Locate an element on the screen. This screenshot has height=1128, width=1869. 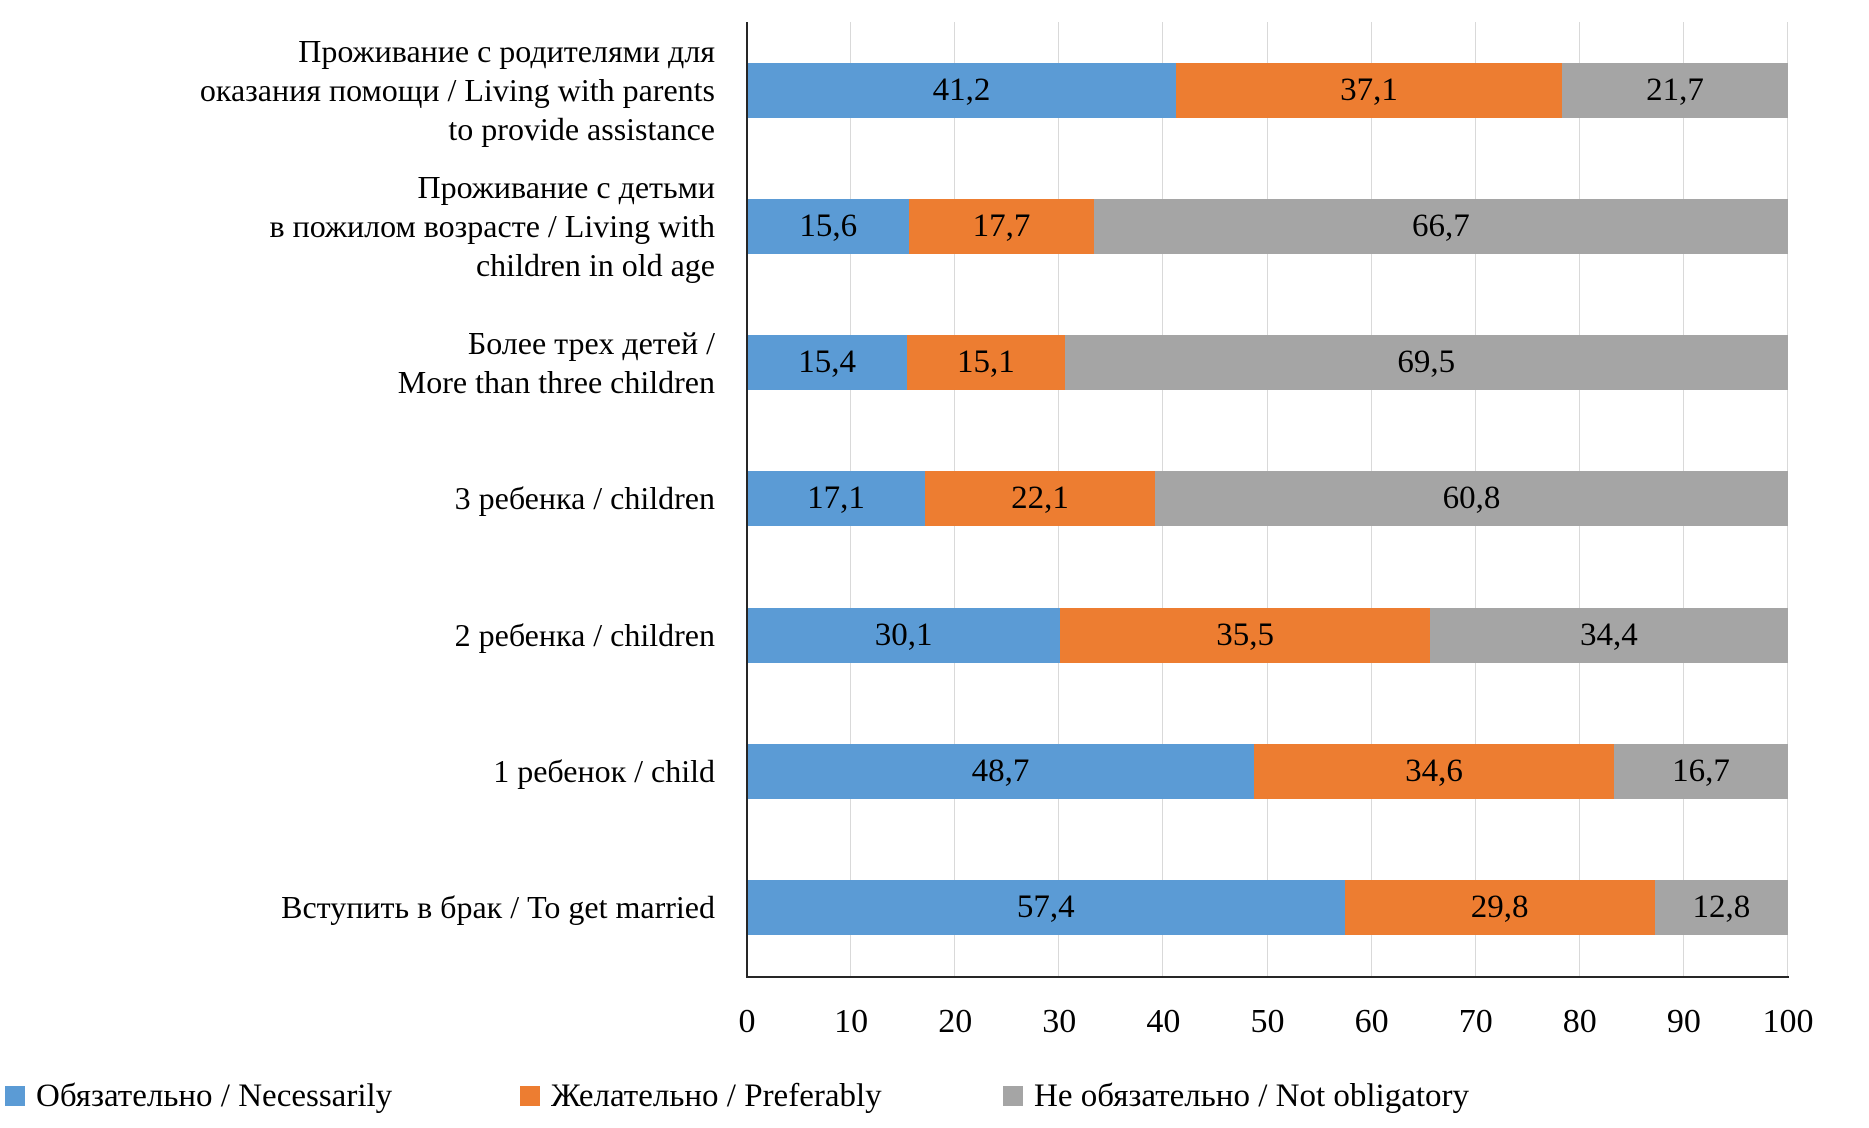
bar-stack: 15,6 17,7 66,7 is located at coordinates (1267, 226).